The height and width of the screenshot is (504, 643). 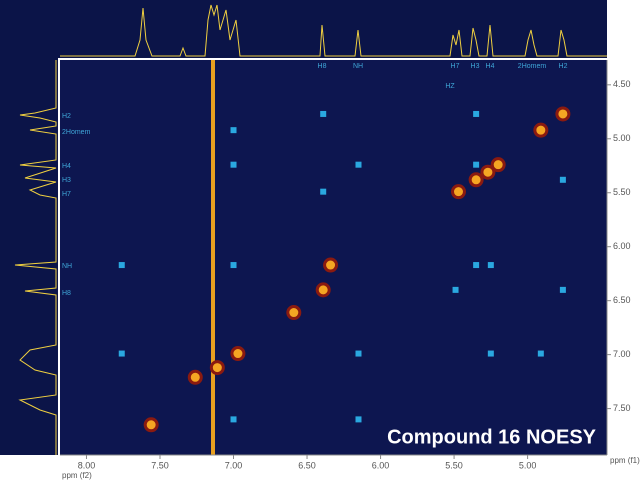 I want to click on y-tick-label: 6.50, so click(x=622, y=300).